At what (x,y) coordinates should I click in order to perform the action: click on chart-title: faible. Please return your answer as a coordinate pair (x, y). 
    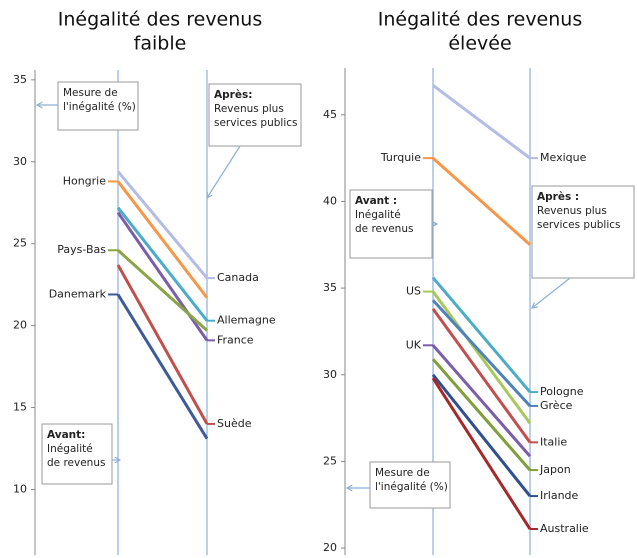
    Looking at the image, I should click on (160, 44).